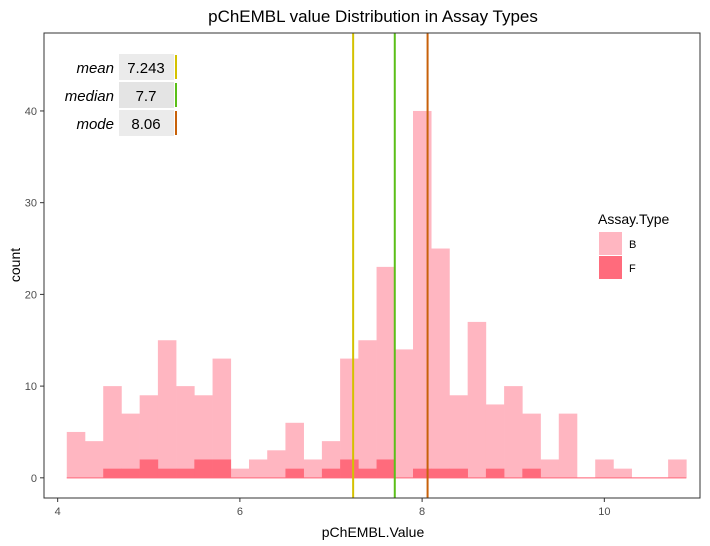  I want to click on series-F, so click(376, 469).